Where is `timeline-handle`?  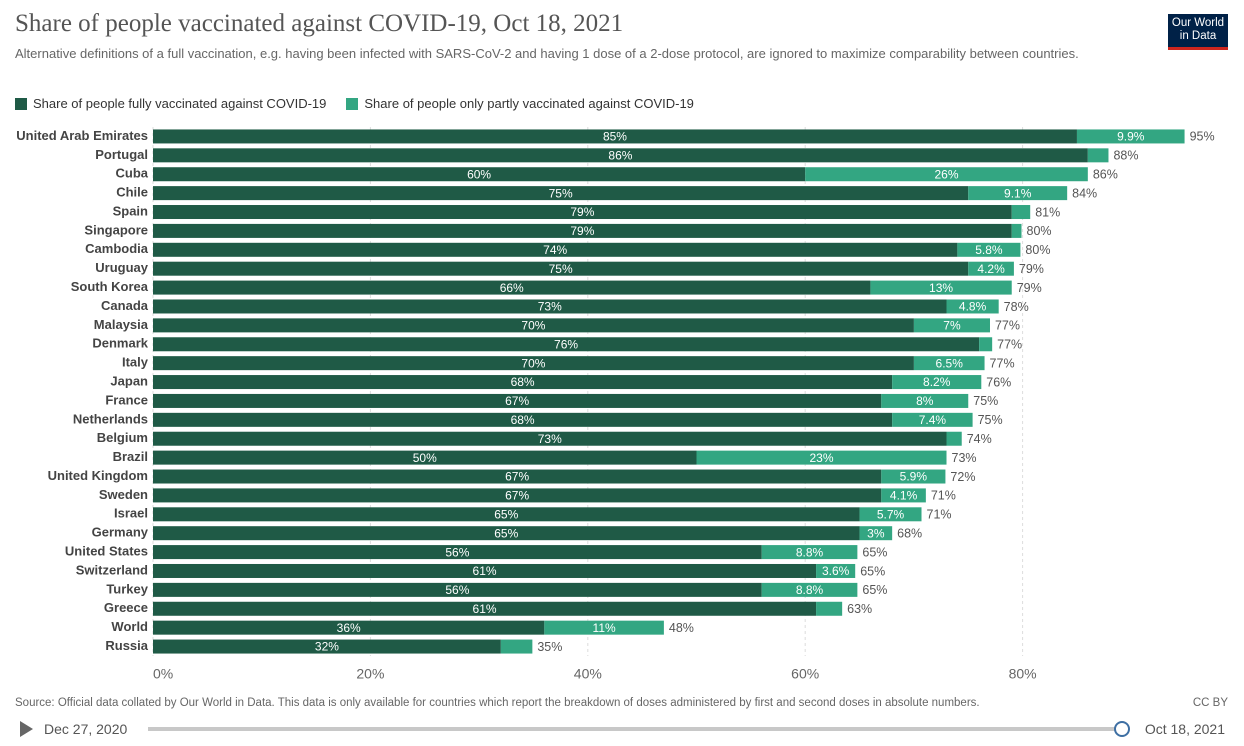
timeline-handle is located at coordinates (1122, 729).